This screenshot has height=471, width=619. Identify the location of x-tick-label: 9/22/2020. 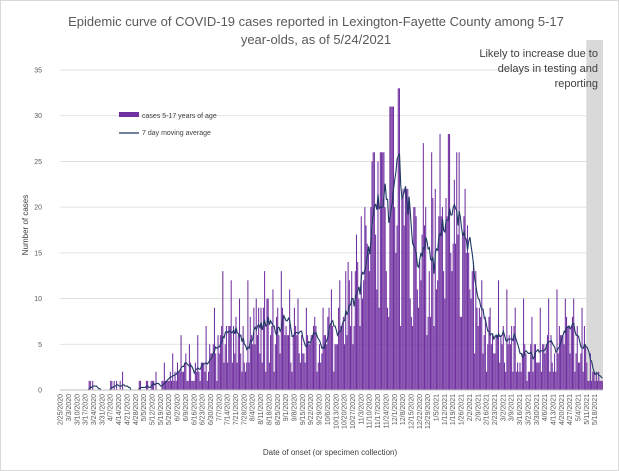
(311, 409).